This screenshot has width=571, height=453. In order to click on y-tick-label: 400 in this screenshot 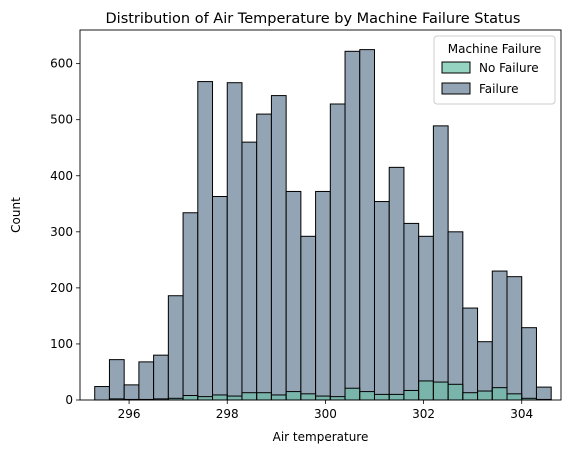, I will do `click(61, 176)`.